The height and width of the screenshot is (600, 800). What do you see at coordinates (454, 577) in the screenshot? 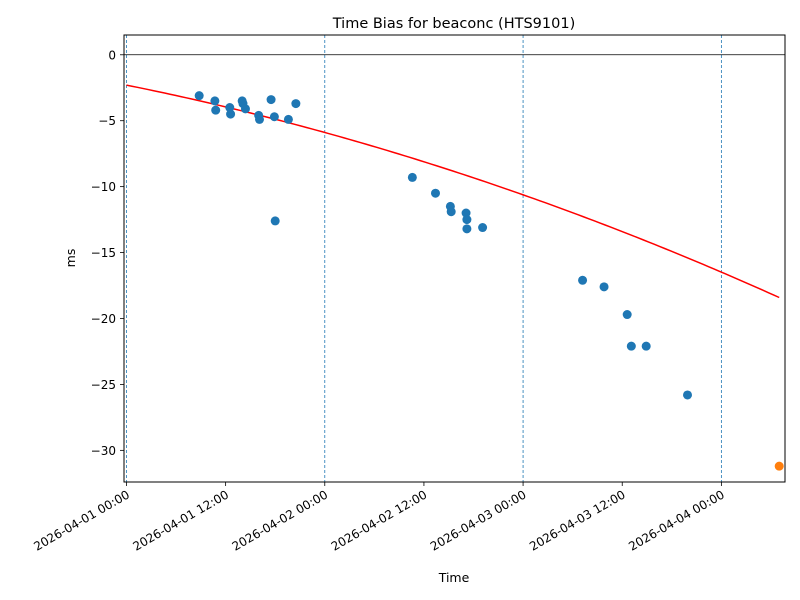
I see `x-axis-label: Time` at bounding box center [454, 577].